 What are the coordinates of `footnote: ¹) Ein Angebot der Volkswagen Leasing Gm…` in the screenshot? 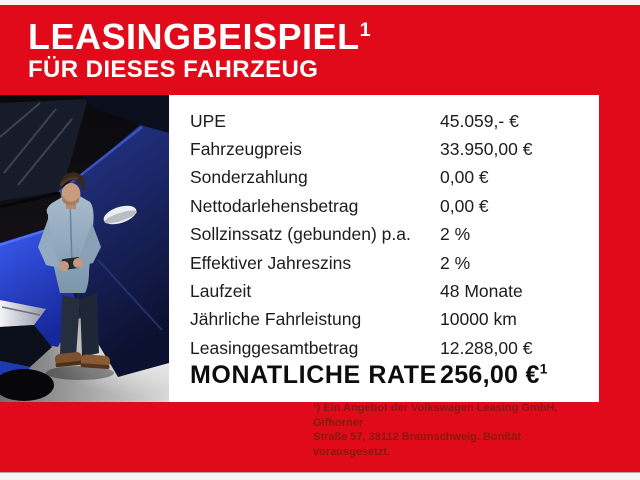 It's located at (455, 430).